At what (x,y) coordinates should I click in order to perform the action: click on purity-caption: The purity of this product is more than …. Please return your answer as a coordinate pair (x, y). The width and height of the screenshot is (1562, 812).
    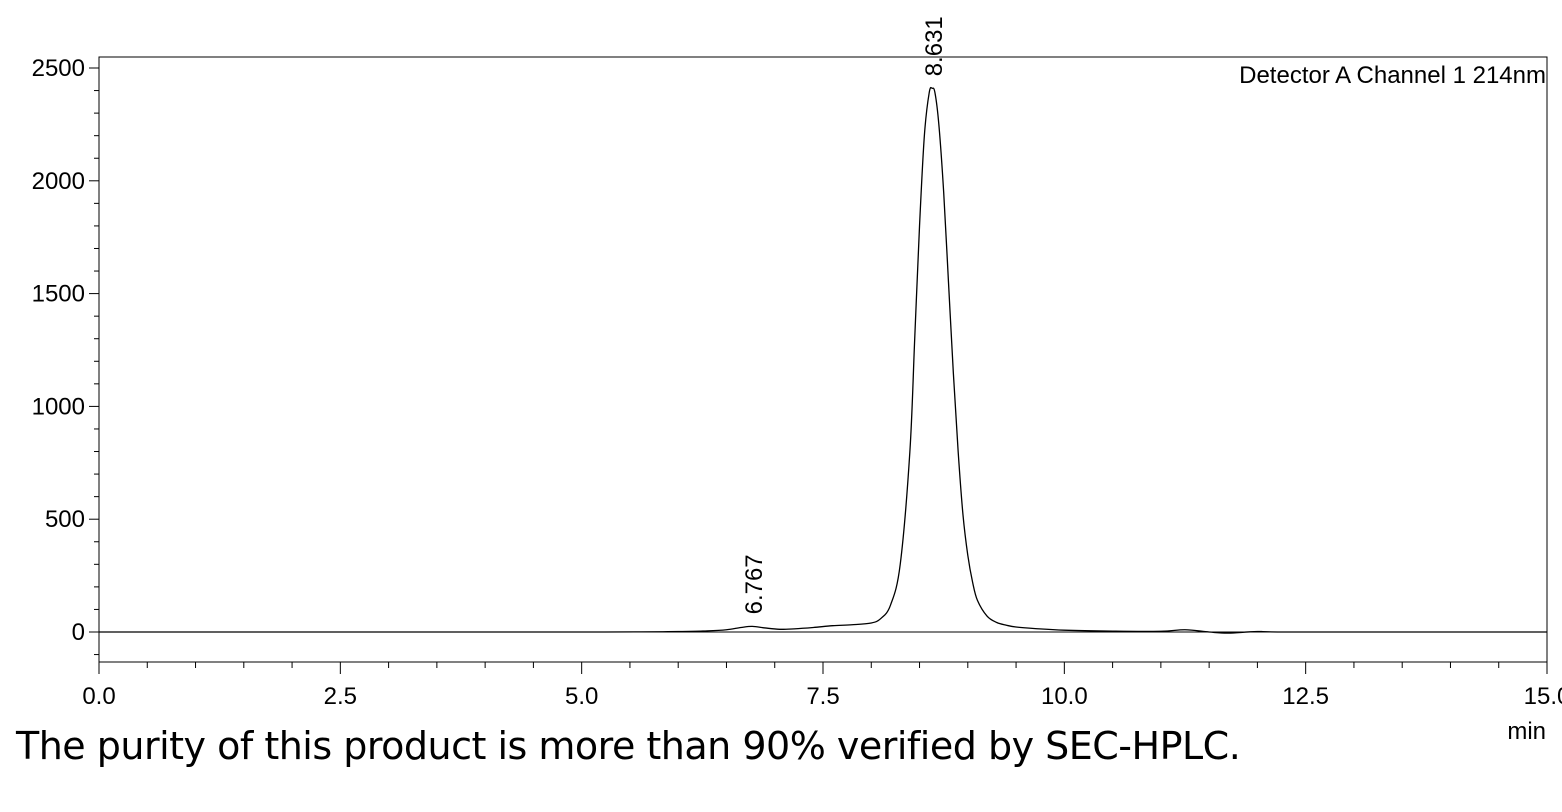
    Looking at the image, I should click on (628, 746).